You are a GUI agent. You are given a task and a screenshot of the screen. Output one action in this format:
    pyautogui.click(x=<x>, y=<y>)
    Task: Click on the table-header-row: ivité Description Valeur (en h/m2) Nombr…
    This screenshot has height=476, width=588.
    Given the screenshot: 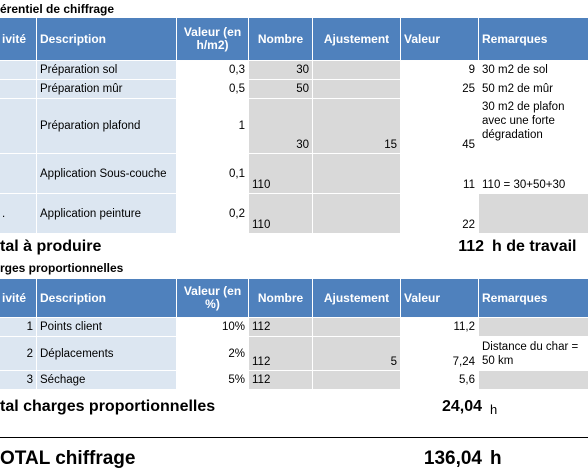 What is the action you would take?
    pyautogui.click(x=294, y=39)
    